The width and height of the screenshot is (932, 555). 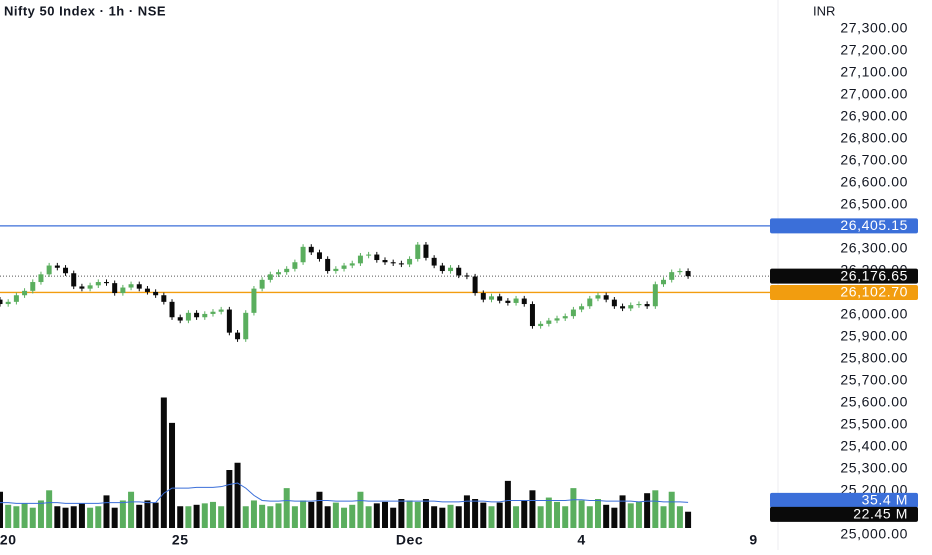 What do you see at coordinates (180, 540) in the screenshot?
I see `x-tick-label: 25` at bounding box center [180, 540].